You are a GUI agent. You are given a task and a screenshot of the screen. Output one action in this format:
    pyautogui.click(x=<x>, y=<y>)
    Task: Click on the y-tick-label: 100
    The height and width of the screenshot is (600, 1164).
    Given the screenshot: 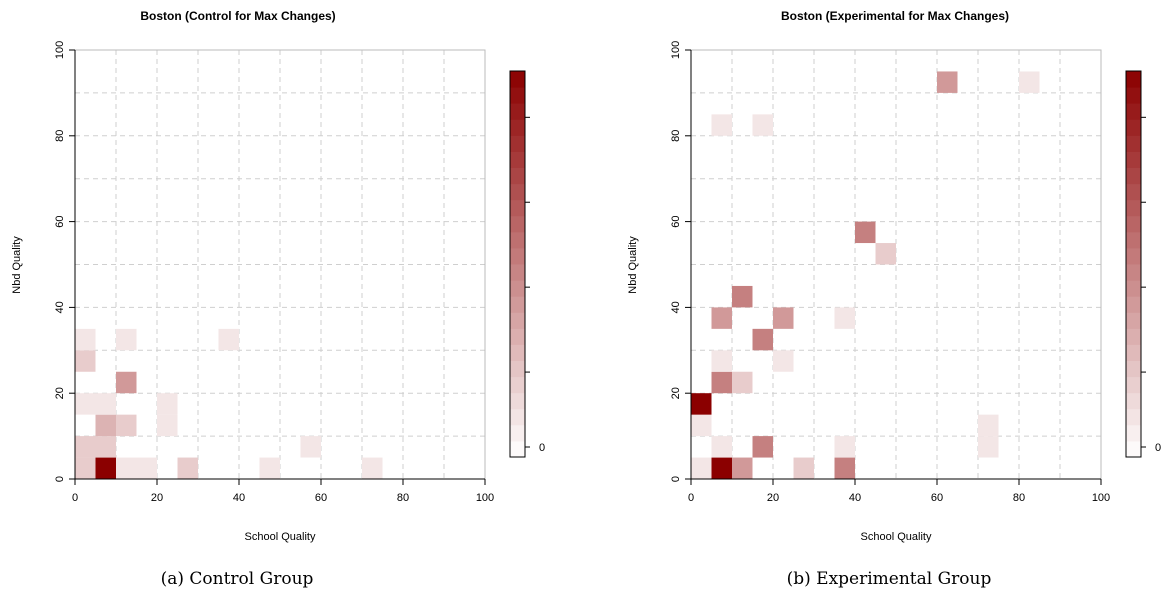 What is the action you would take?
    pyautogui.click(x=60, y=50)
    